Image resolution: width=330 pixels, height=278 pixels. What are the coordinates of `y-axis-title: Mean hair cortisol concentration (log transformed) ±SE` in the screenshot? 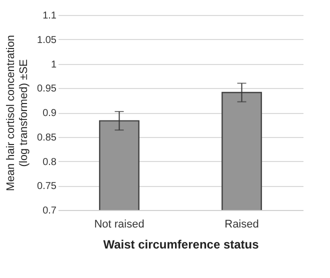 It's located at (17, 113).